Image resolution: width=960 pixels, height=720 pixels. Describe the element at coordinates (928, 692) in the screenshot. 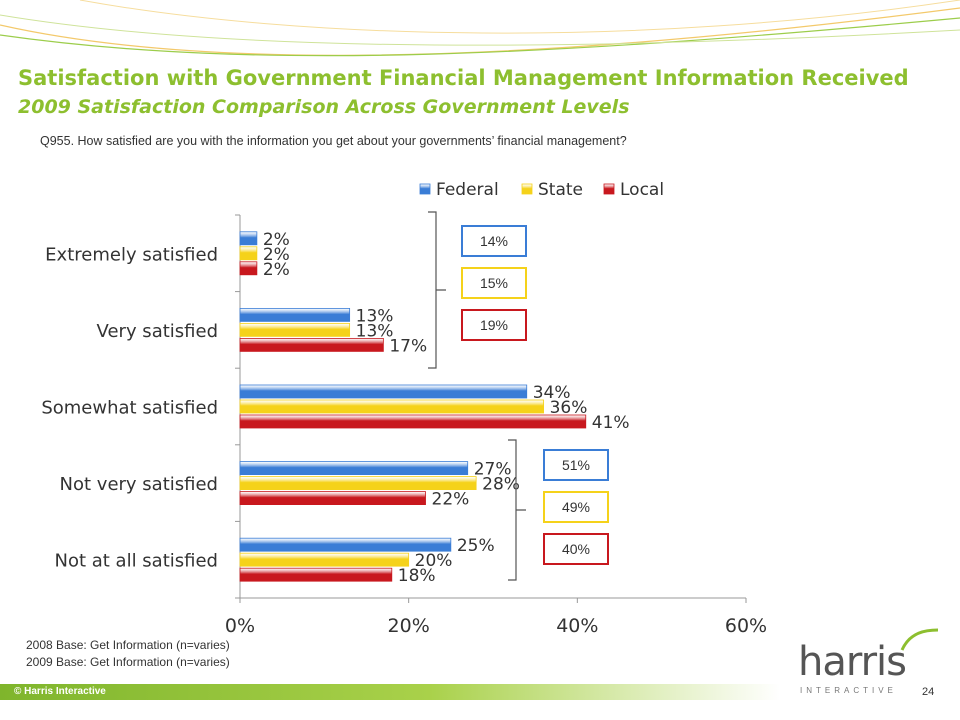

I see `page-number: 24` at that location.